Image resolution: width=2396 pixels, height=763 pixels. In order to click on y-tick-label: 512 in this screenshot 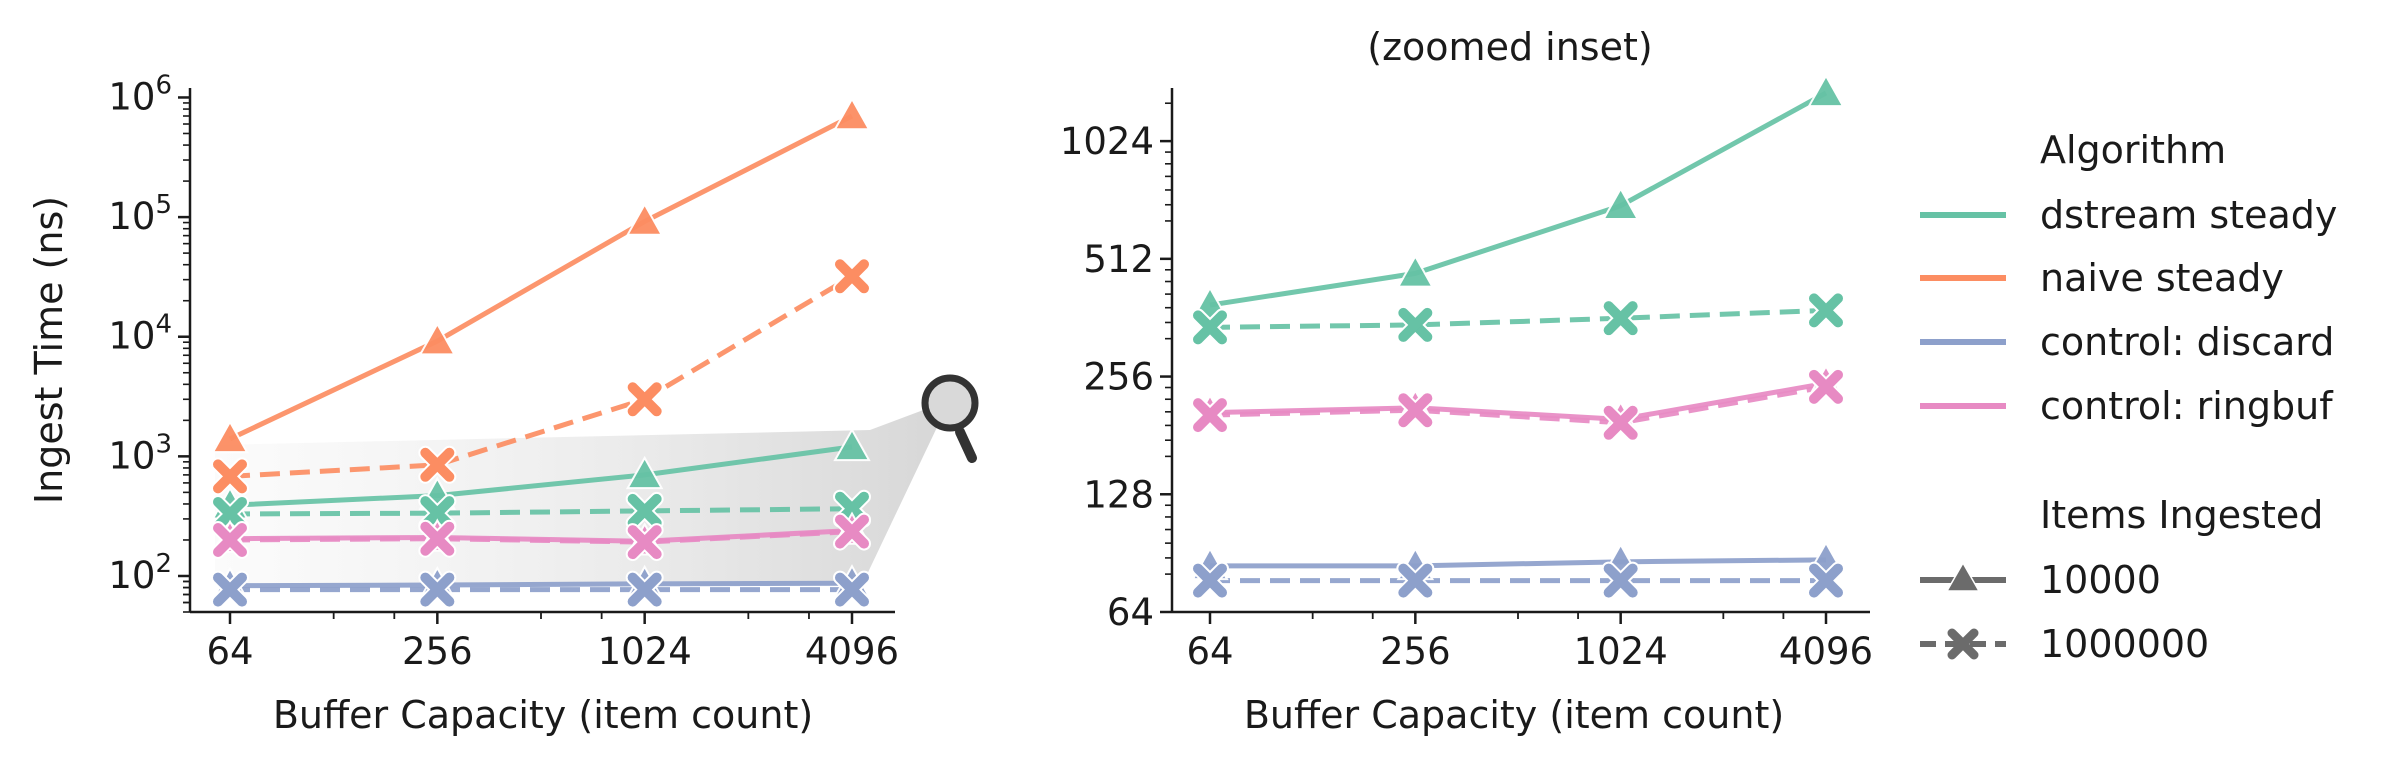, I will do `click(1118, 259)`.